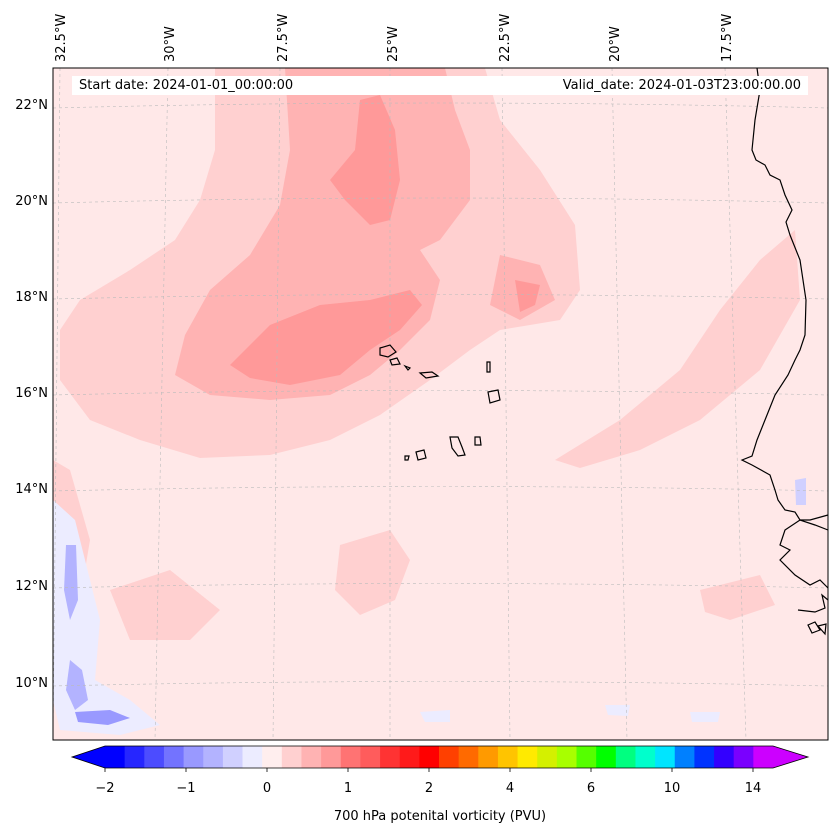 This screenshot has width=837, height=836. What do you see at coordinates (170, 44) in the screenshot?
I see `lon-label-30w: 30°W` at bounding box center [170, 44].